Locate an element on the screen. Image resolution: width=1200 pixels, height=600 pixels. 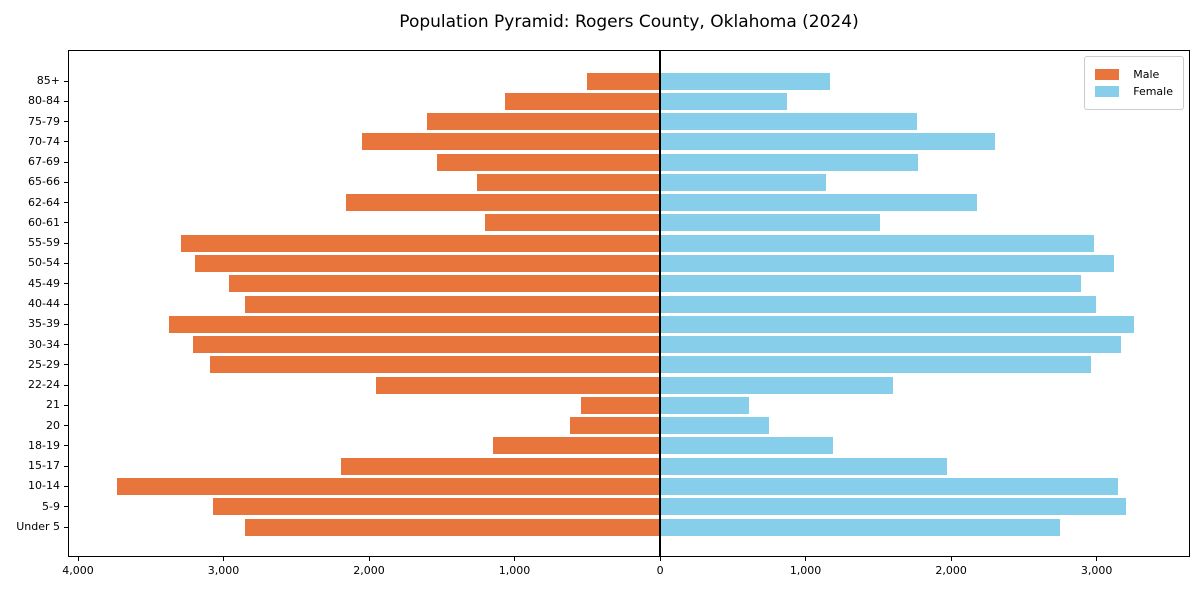
legend: Male Female is located at coordinates (1134, 83).